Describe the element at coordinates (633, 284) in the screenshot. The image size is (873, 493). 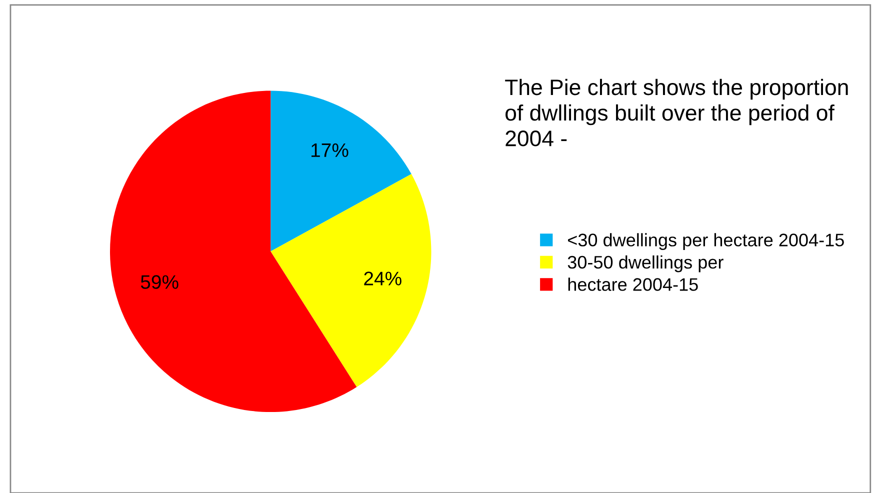
I see `legend-label: hectare 2004-15` at that location.